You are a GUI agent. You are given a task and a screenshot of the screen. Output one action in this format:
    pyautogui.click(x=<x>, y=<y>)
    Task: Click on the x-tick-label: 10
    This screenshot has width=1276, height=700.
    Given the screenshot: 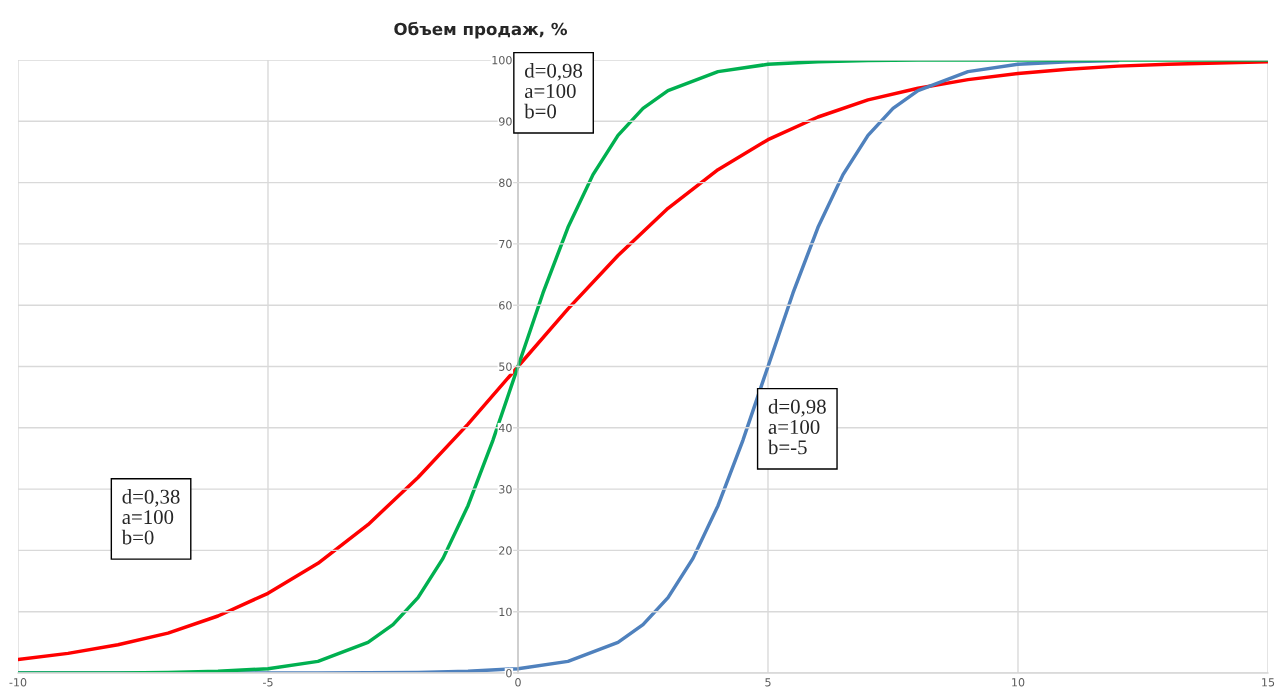 What is the action you would take?
    pyautogui.click(x=1018, y=682)
    